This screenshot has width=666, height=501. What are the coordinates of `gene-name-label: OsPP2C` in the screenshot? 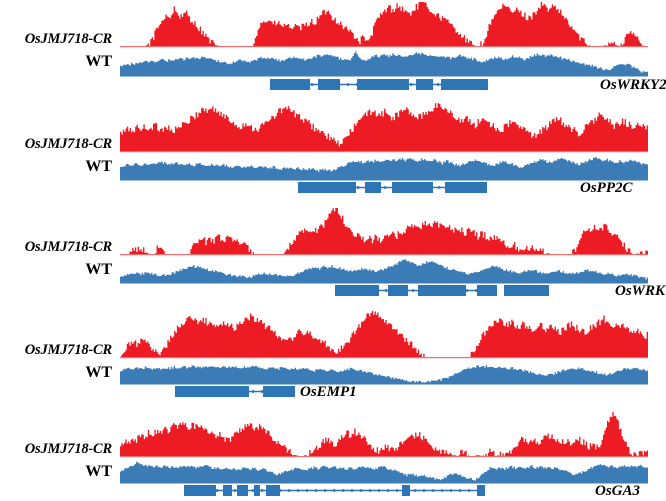 It's located at (606, 188).